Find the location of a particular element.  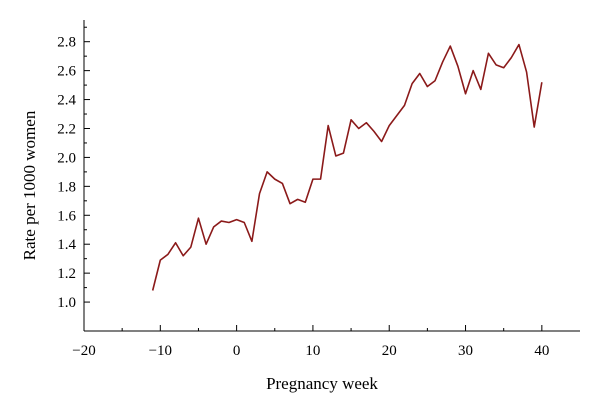

x-tick-label: 0 is located at coordinates (237, 351).